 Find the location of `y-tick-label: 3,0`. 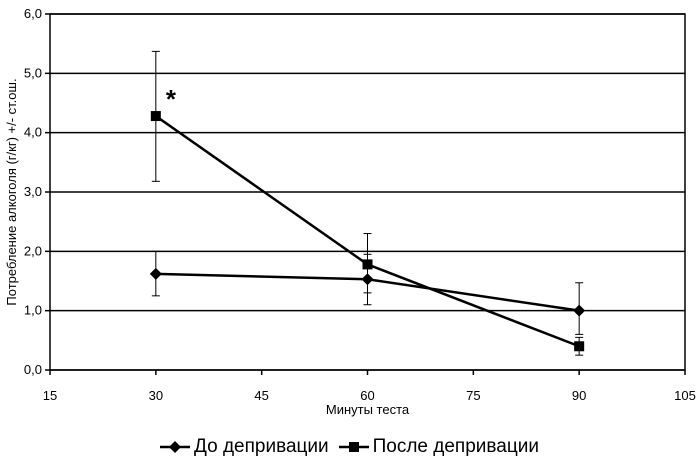

y-tick-label: 3,0 is located at coordinates (33, 191).